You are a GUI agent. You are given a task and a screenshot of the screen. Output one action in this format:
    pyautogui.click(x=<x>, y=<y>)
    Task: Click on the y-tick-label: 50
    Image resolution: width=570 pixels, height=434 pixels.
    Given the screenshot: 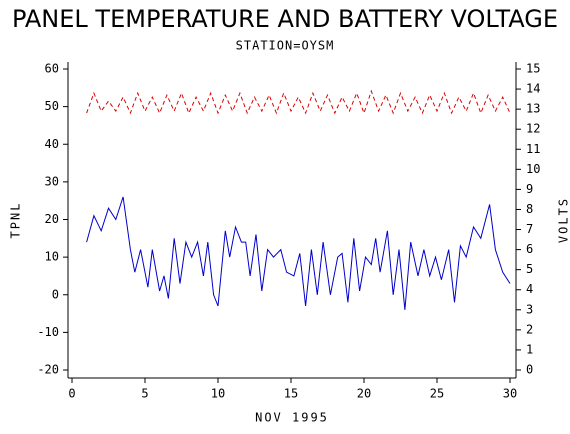 What is the action you would take?
    pyautogui.click(x=52, y=106)
    